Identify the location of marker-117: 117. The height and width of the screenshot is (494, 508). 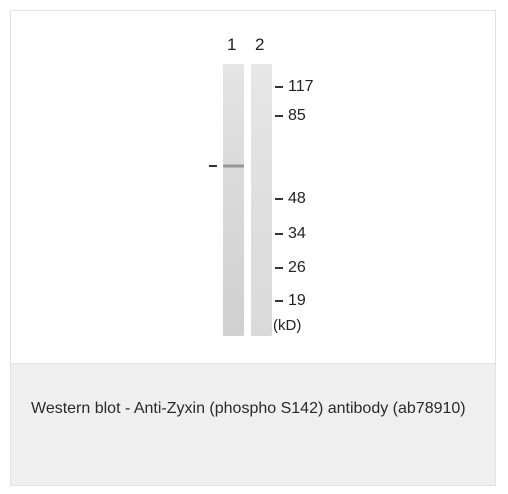
(294, 87).